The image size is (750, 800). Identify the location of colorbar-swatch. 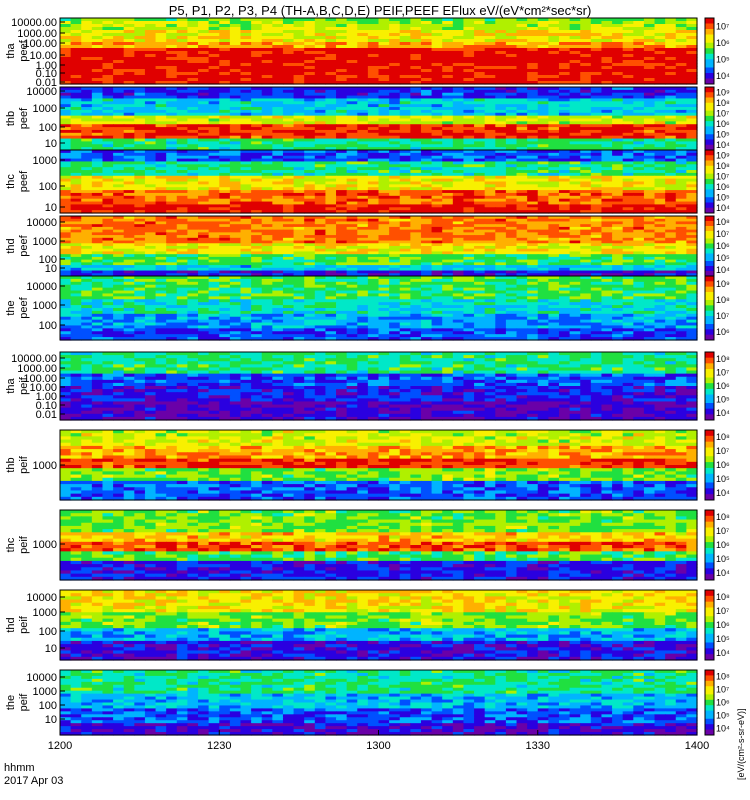
(709, 44).